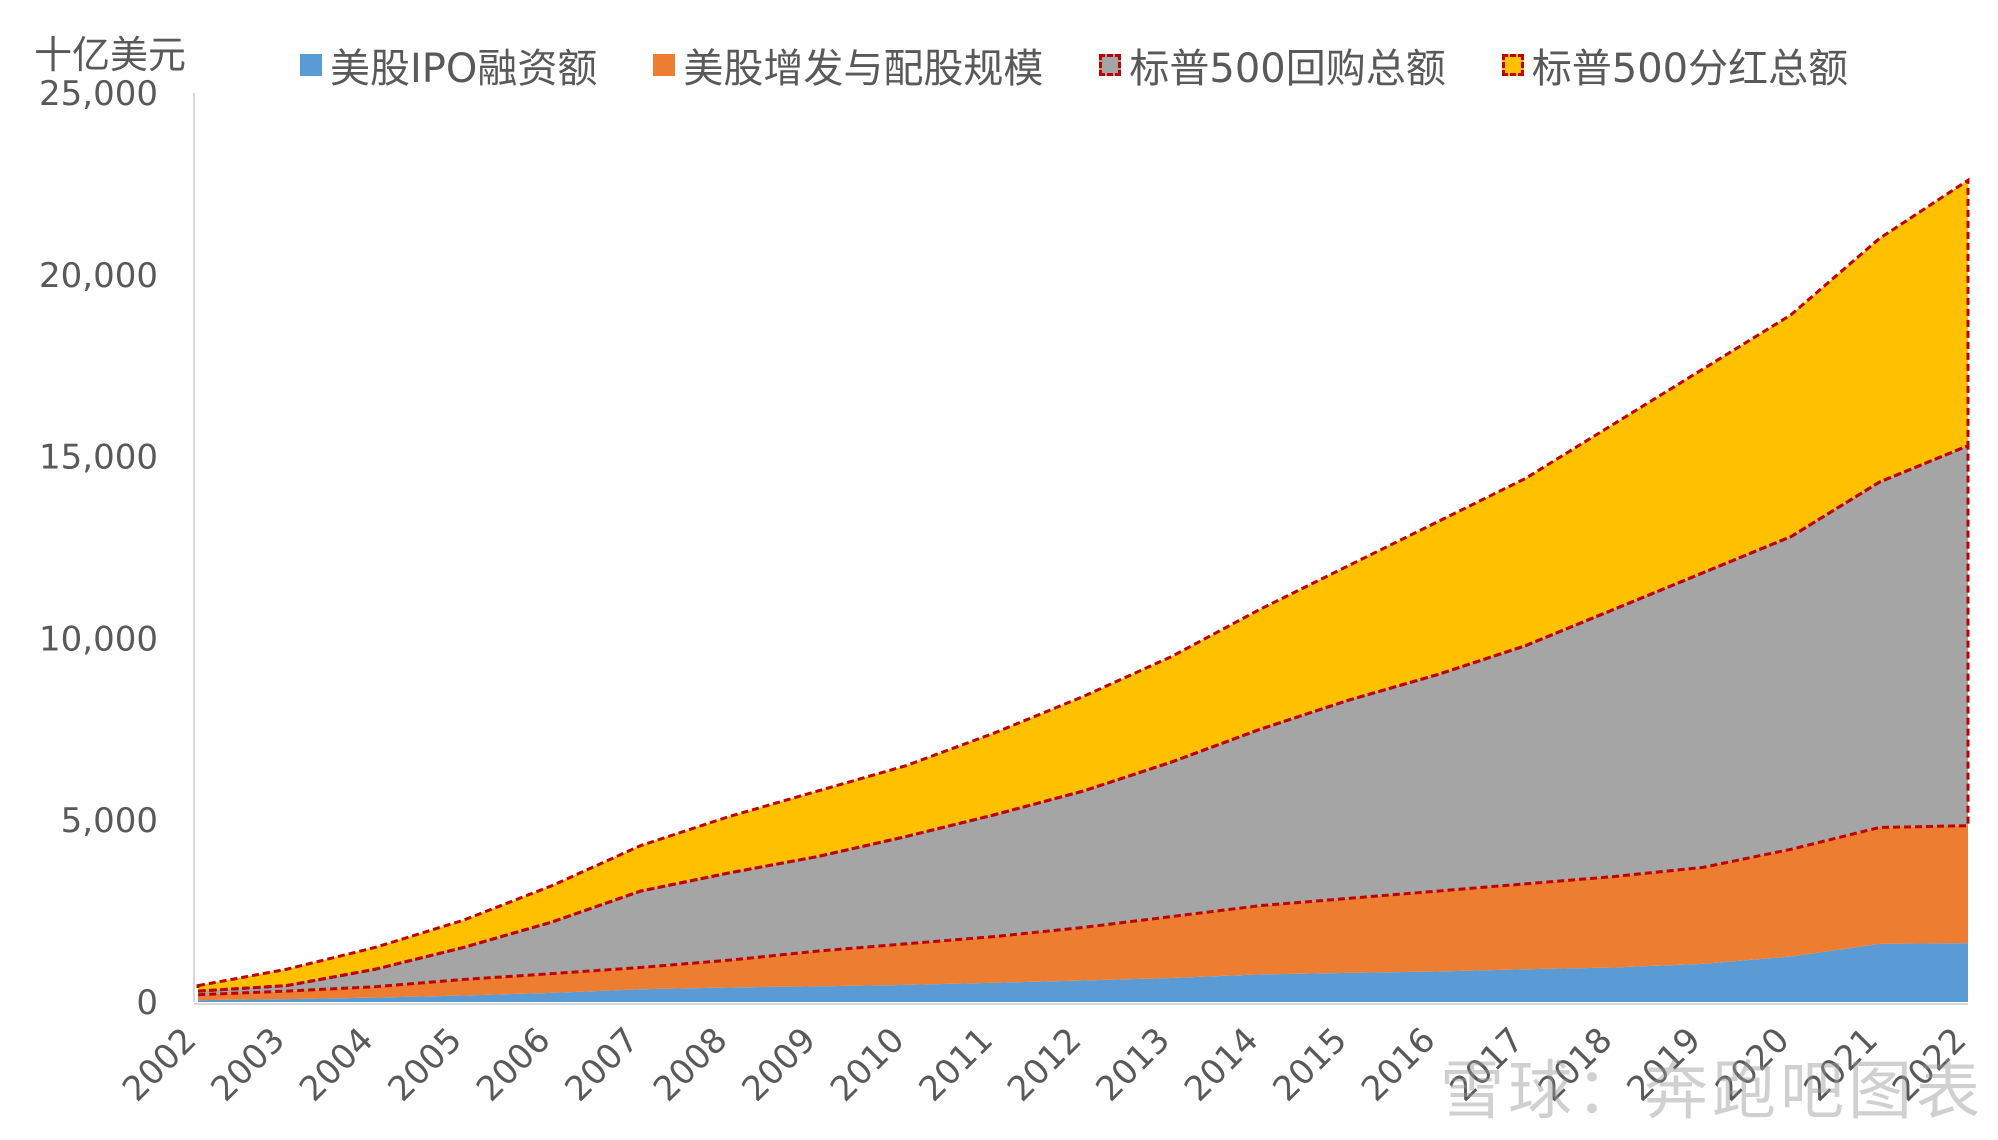 The image size is (1998, 1140). What do you see at coordinates (98, 276) in the screenshot?
I see `y-tick-label: 20,000` at bounding box center [98, 276].